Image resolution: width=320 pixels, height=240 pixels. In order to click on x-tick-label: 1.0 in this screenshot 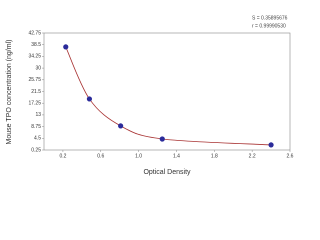, I will do `click(138, 156)`.